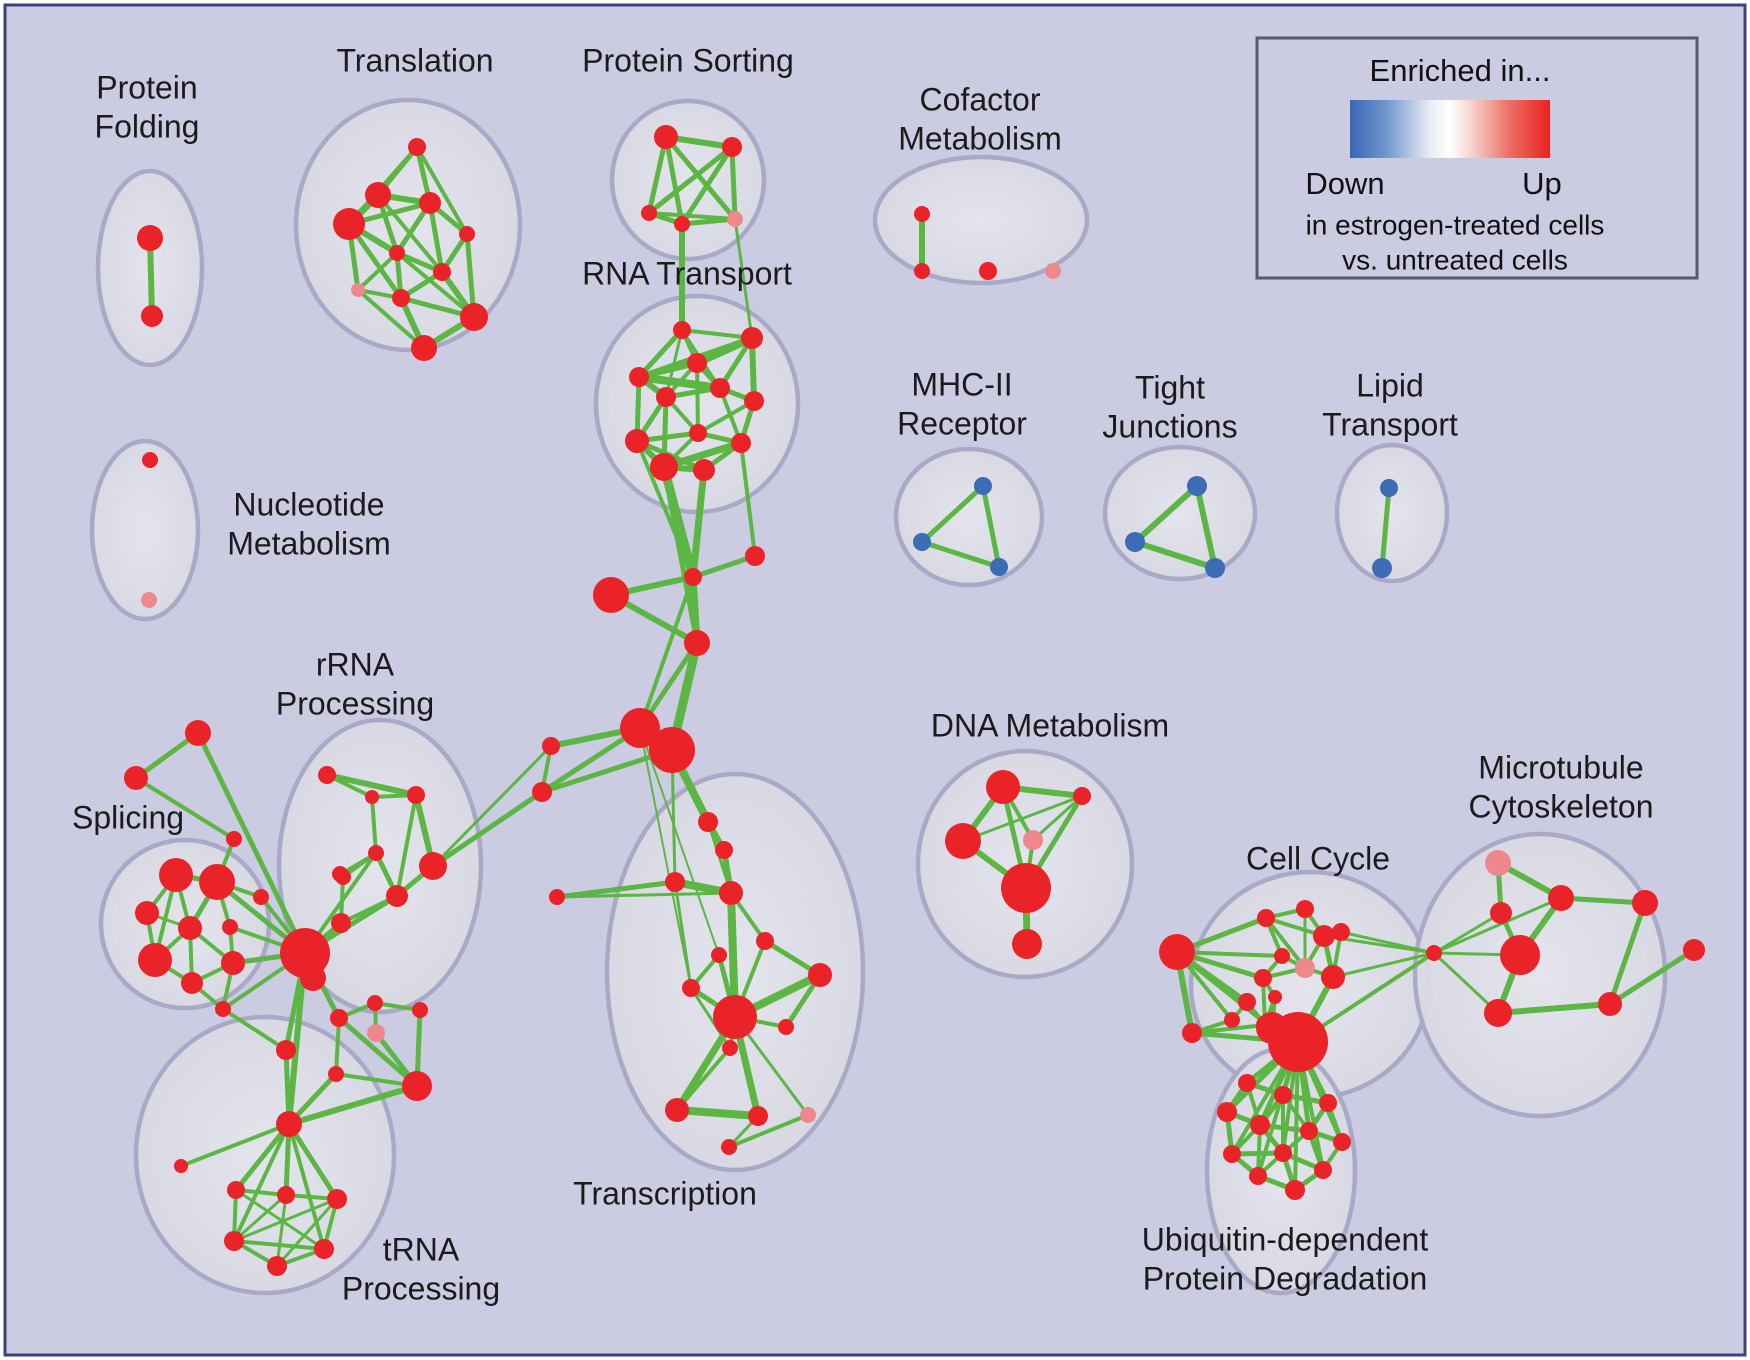  I want to click on edge-t6-t10, so click(435, 285).